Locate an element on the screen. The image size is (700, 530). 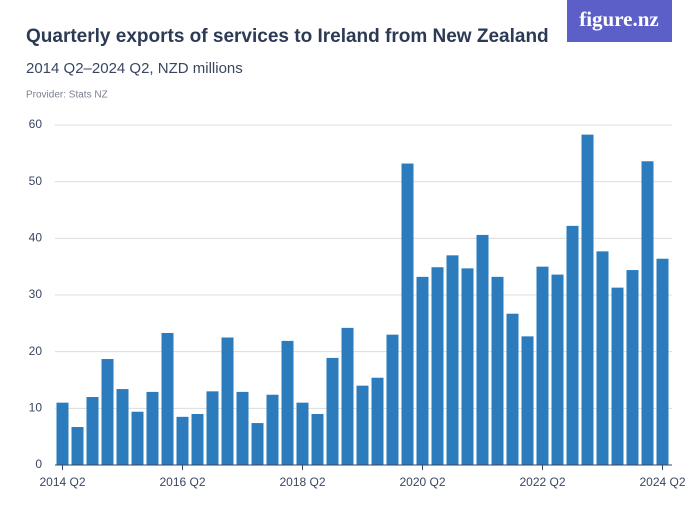
y-tick-label: 50 is located at coordinates (36, 181).